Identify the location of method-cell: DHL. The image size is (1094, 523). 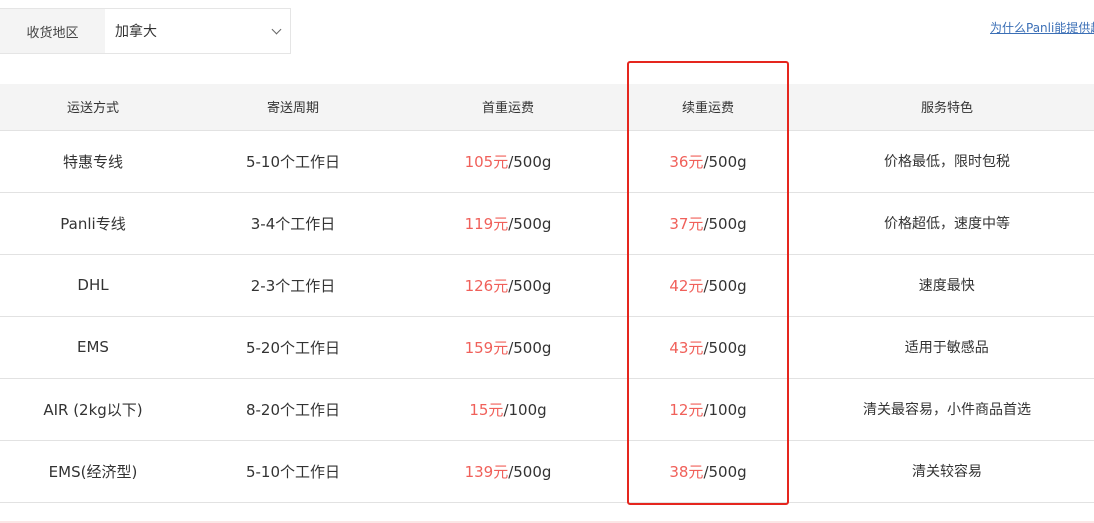
(93, 285).